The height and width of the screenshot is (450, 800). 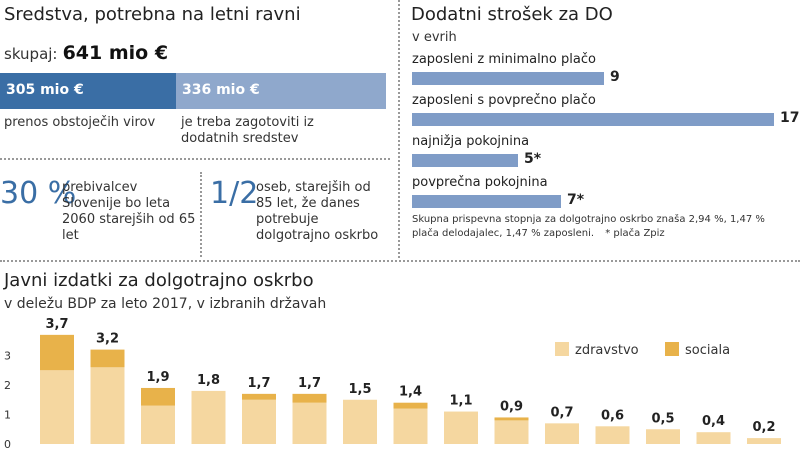 I want to click on bar-total-label: 1,1, so click(x=460, y=401).